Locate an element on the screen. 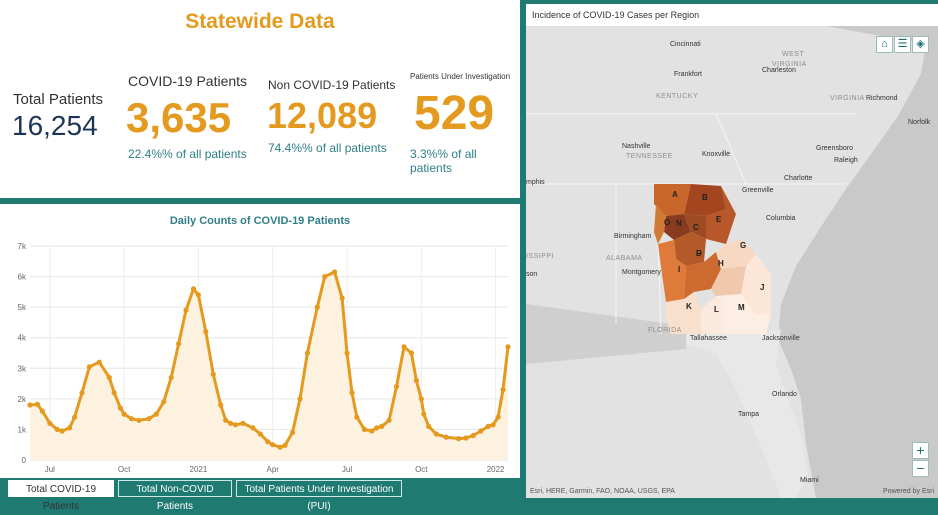 This screenshot has height=515, width=938. list-icon: ☰ is located at coordinates (902, 44).